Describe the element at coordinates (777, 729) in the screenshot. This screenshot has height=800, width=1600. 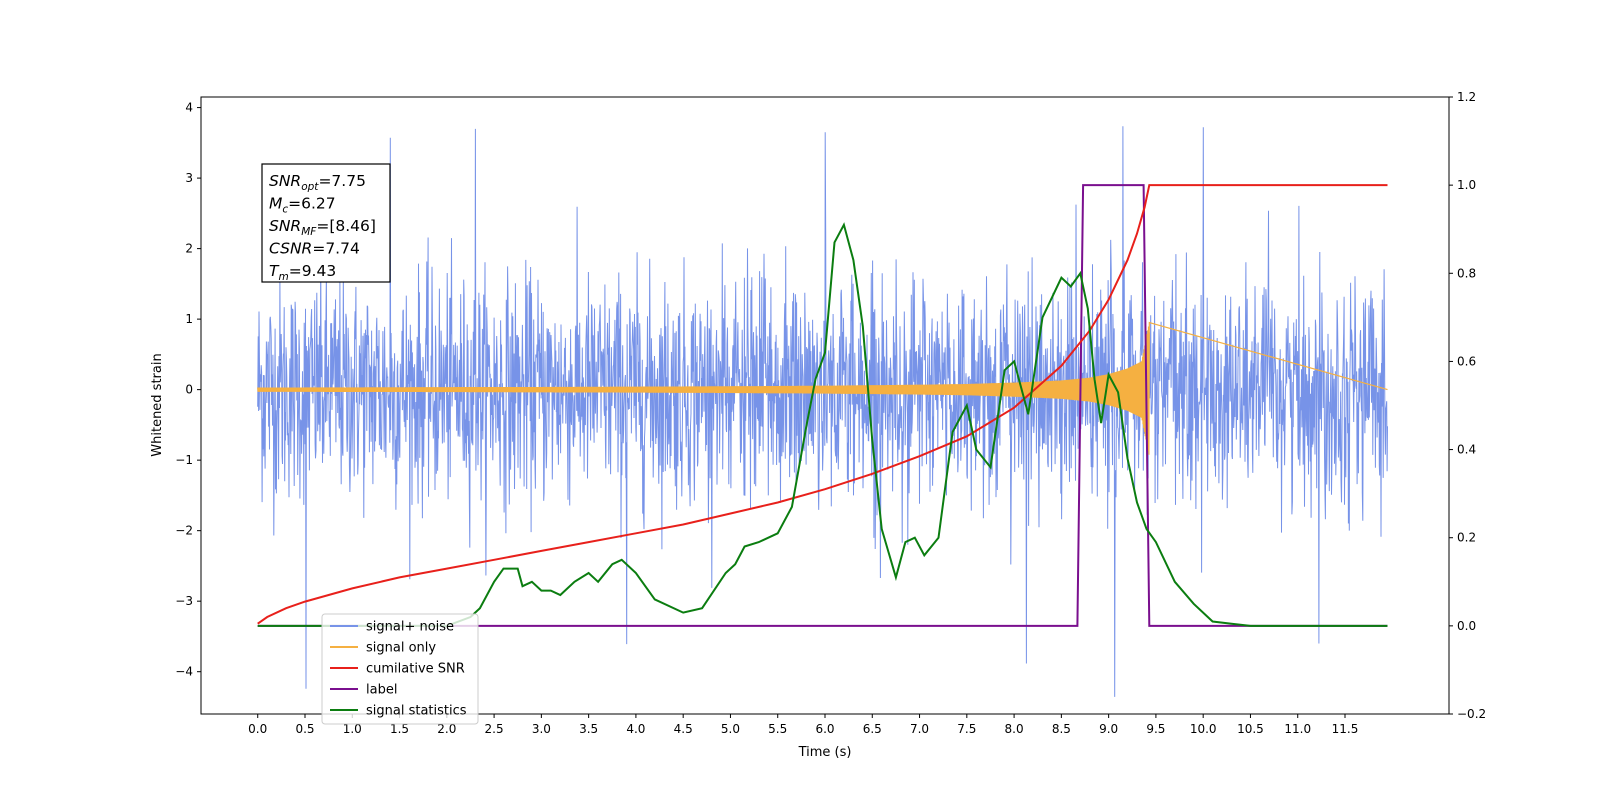
I see `x-tick-label: 5.5` at that location.